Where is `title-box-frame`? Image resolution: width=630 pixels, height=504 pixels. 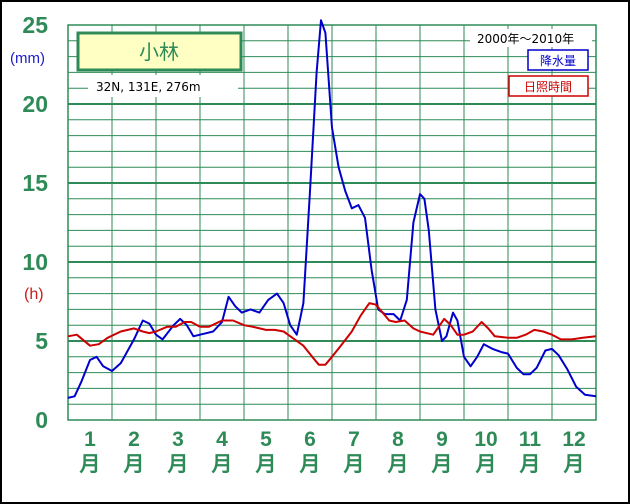 title-box-frame is located at coordinates (159, 51).